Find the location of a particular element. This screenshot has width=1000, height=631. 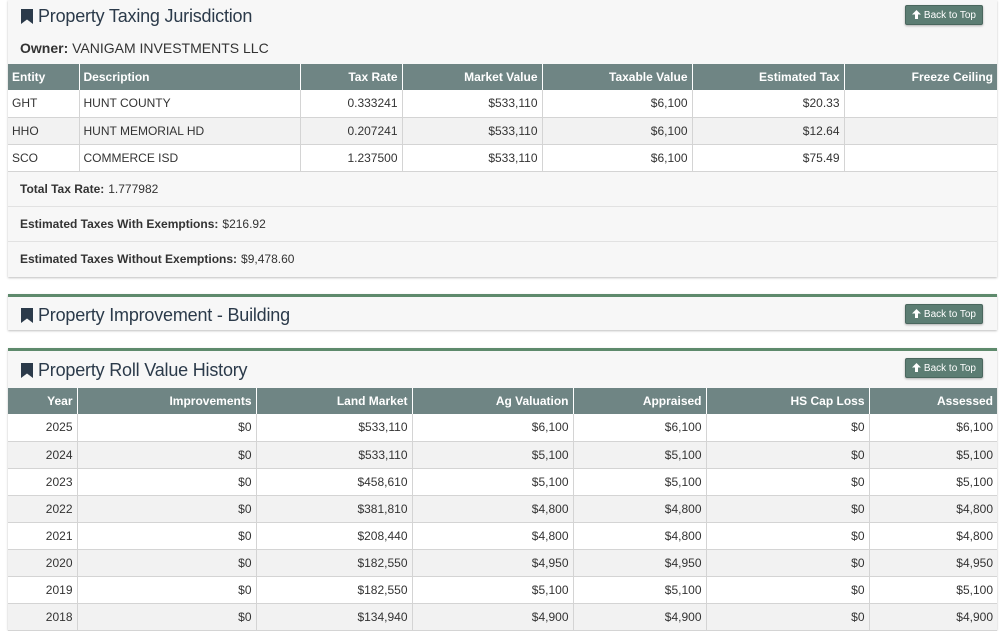

table-row: 2018 $0 $134,940 $4,900 $4,900 $0 $4,900 is located at coordinates (502, 617).